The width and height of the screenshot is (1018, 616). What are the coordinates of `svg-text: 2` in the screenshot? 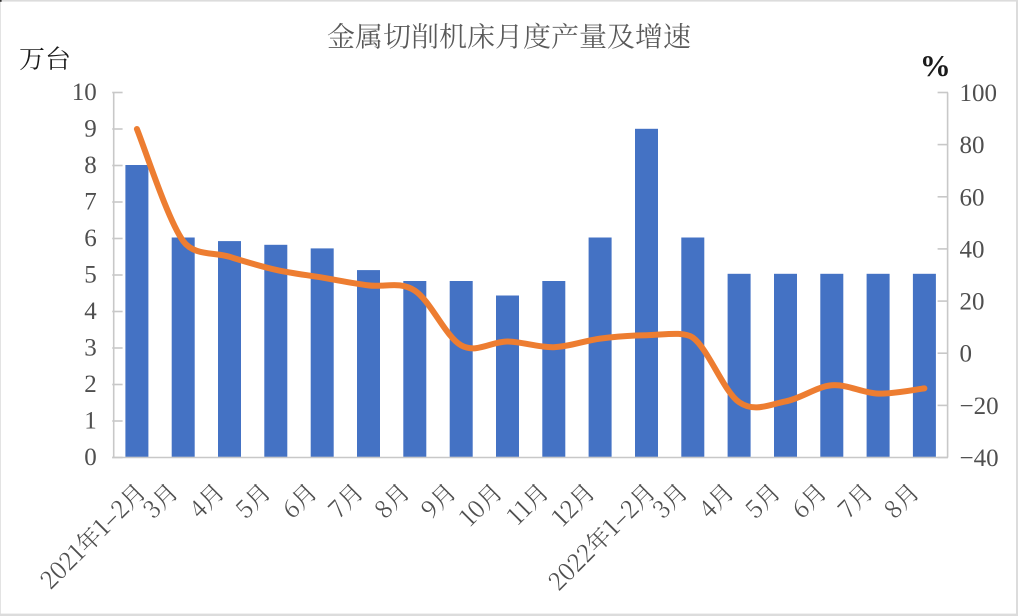 It's located at (90, 384).